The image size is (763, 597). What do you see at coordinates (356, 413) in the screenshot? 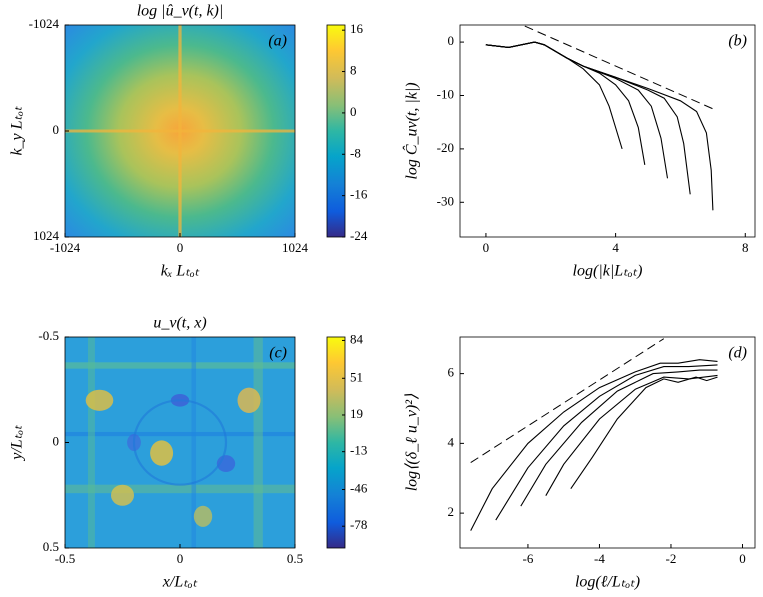
I see `colorbar-tick-label: 19` at bounding box center [356, 413].